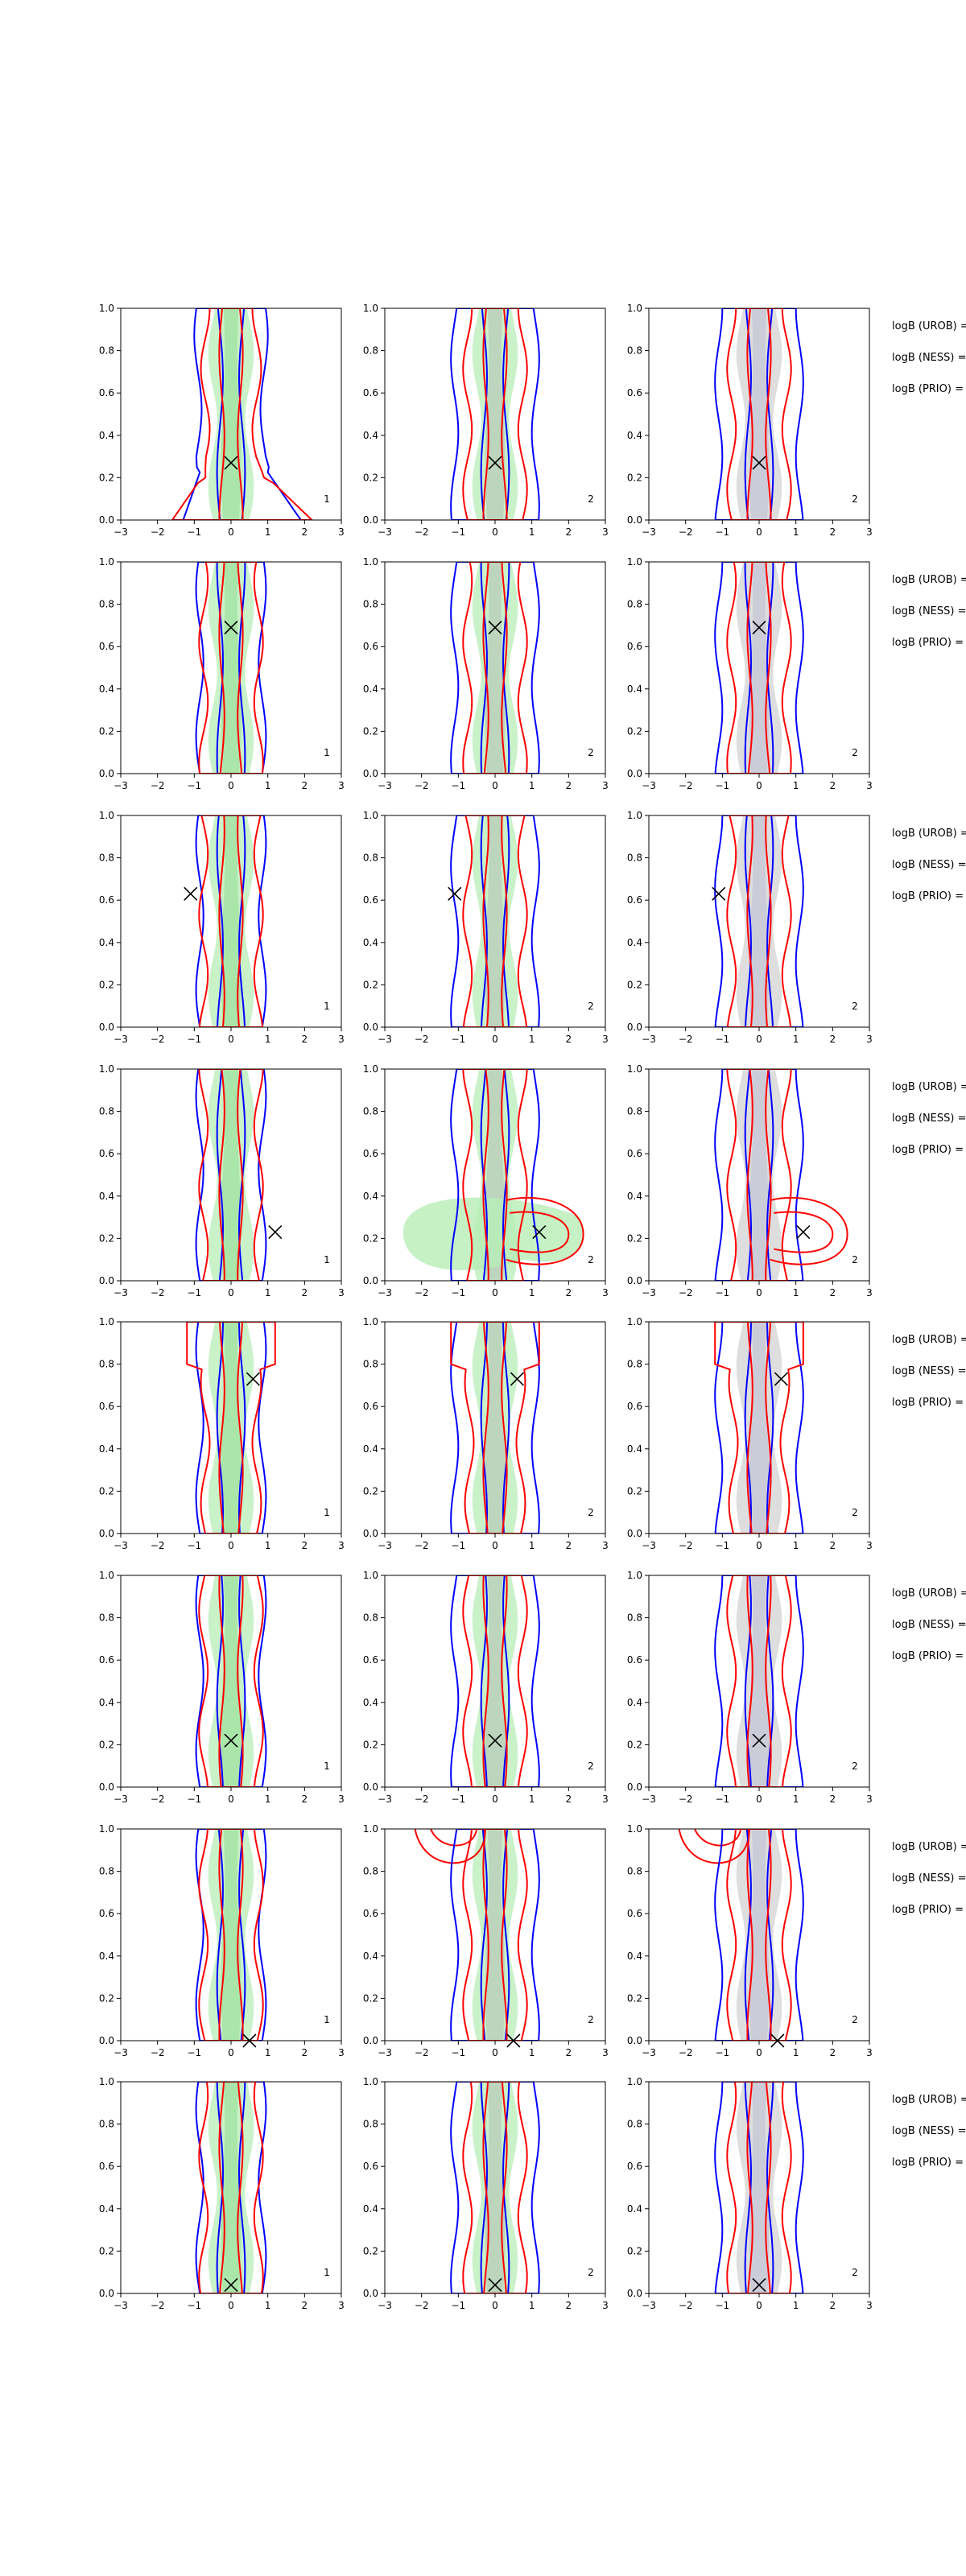 This screenshot has width=966, height=2576. I want to click on side-label-r2-3: logB (PRIO) =, so click(928, 643).